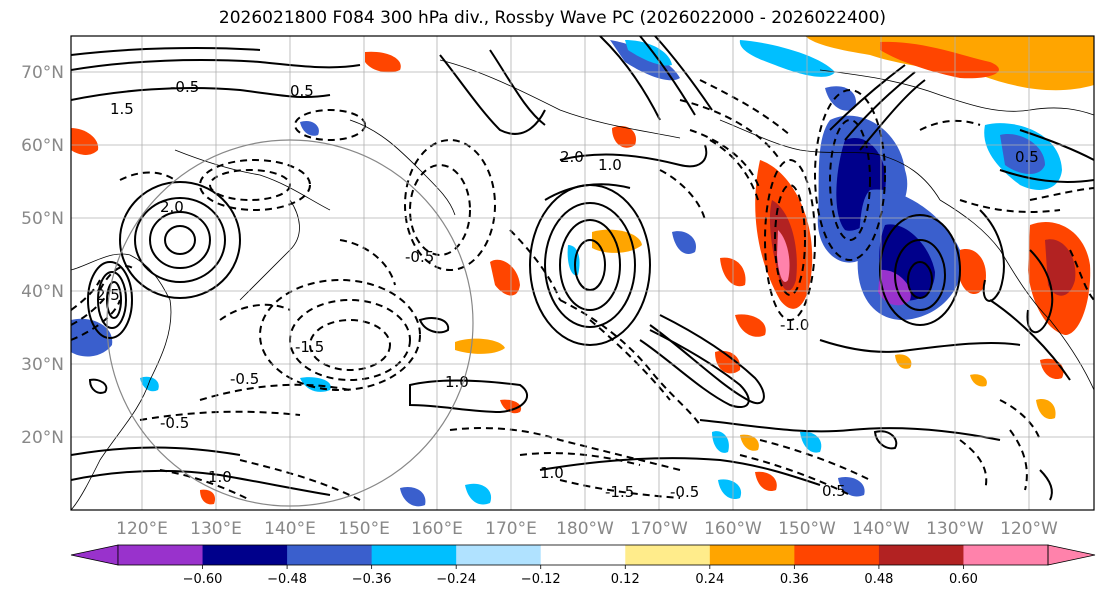  Describe the element at coordinates (42, 438) in the screenshot. I see `lat-label: 20°N` at that location.